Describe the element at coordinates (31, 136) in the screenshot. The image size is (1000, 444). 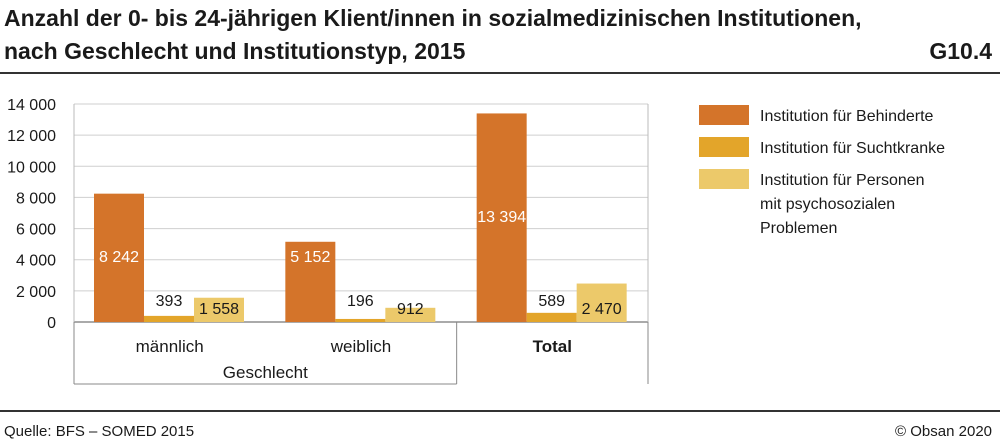
I see `y-tick-label-6: 12 000` at that location.